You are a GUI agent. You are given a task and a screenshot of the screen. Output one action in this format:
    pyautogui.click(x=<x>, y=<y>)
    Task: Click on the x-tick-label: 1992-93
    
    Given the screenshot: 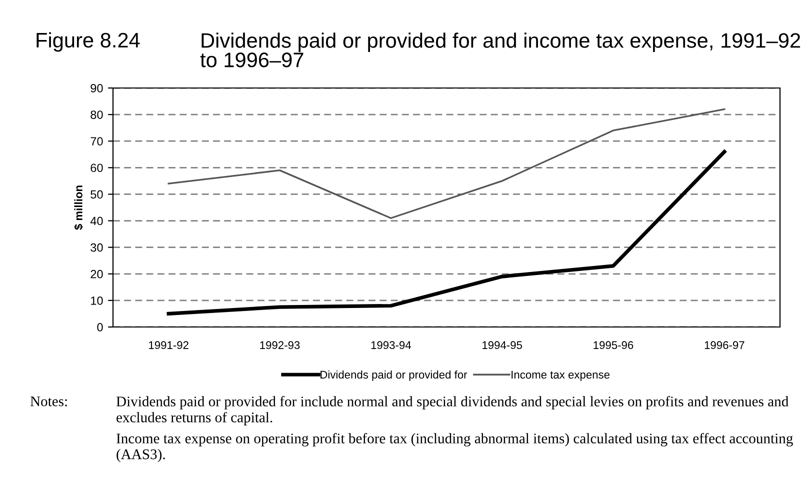 What is the action you would take?
    pyautogui.click(x=280, y=345)
    